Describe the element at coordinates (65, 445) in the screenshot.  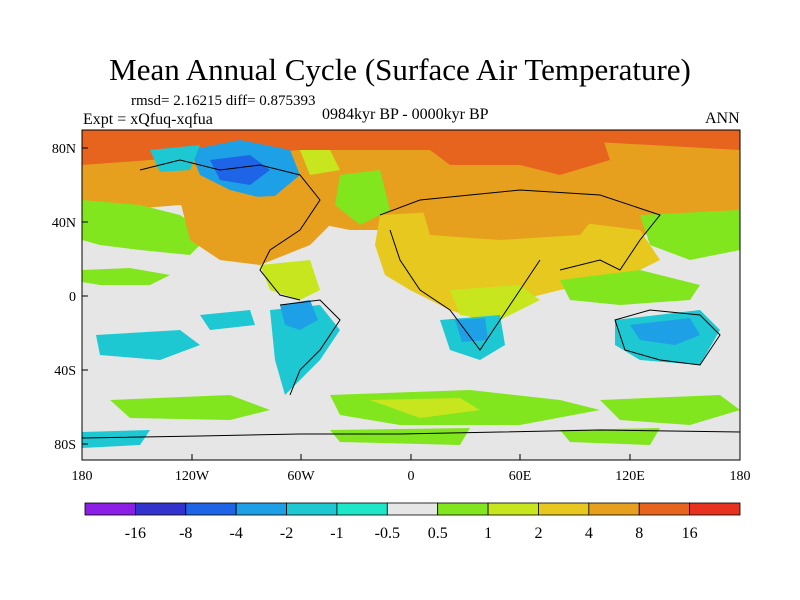
I see `lat-label: 80S` at that location.